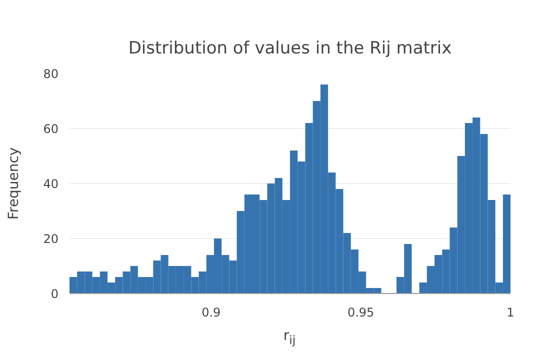 This screenshot has width=555, height=362. What do you see at coordinates (51, 129) in the screenshot?
I see `y-tick-label: 60` at bounding box center [51, 129].